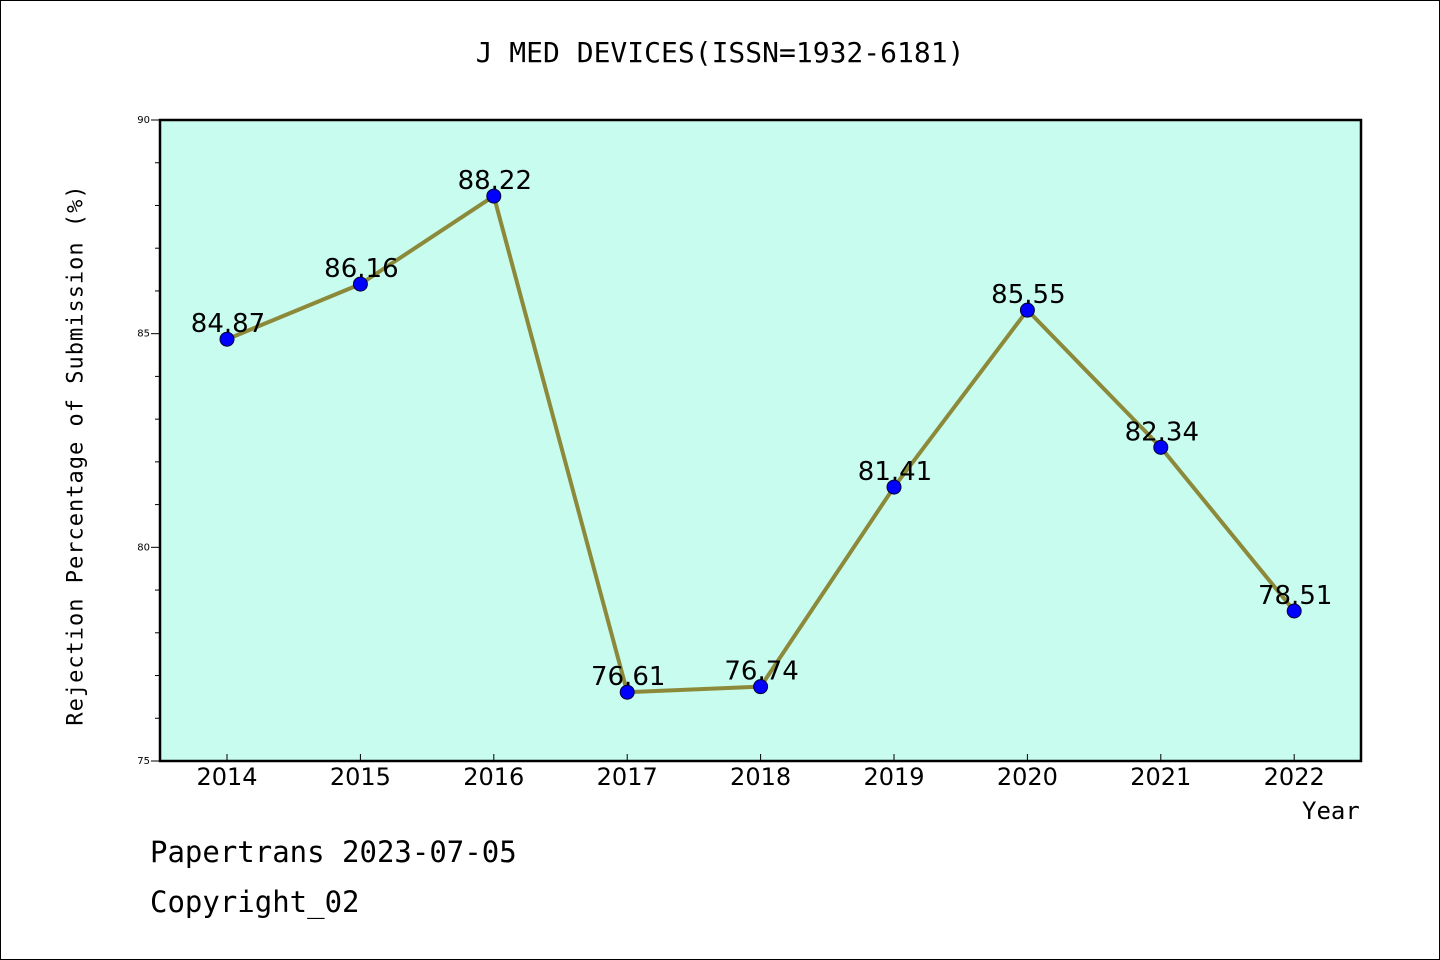 Image resolution: width=1440 pixels, height=960 pixels. Describe the element at coordinates (495, 181) in the screenshot. I see `data-label: 88.22` at that location.